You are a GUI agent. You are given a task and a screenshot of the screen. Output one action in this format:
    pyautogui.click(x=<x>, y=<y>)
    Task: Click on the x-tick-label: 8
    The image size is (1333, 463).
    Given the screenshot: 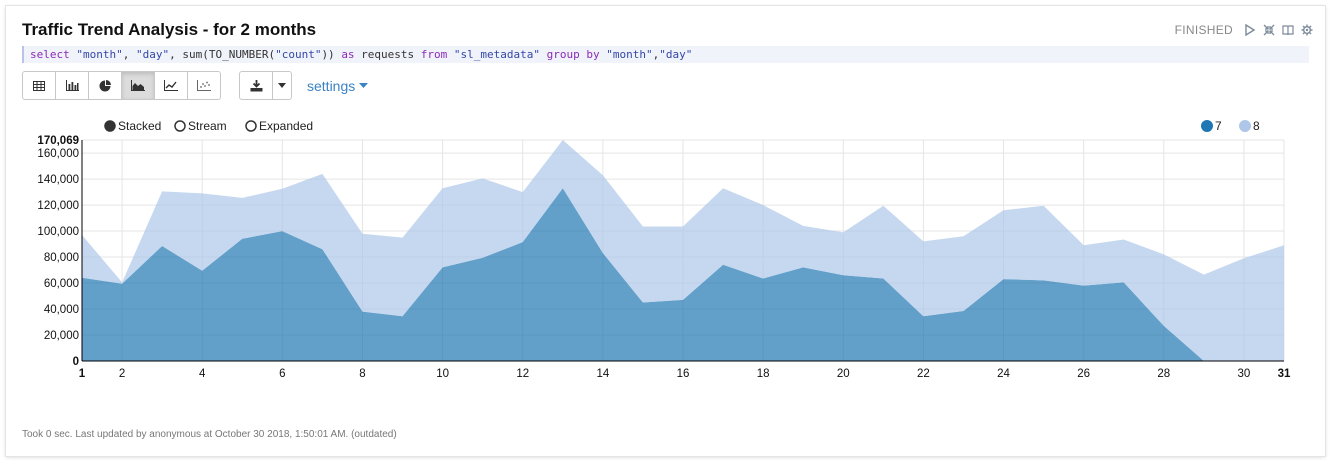 What is the action you would take?
    pyautogui.click(x=362, y=374)
    